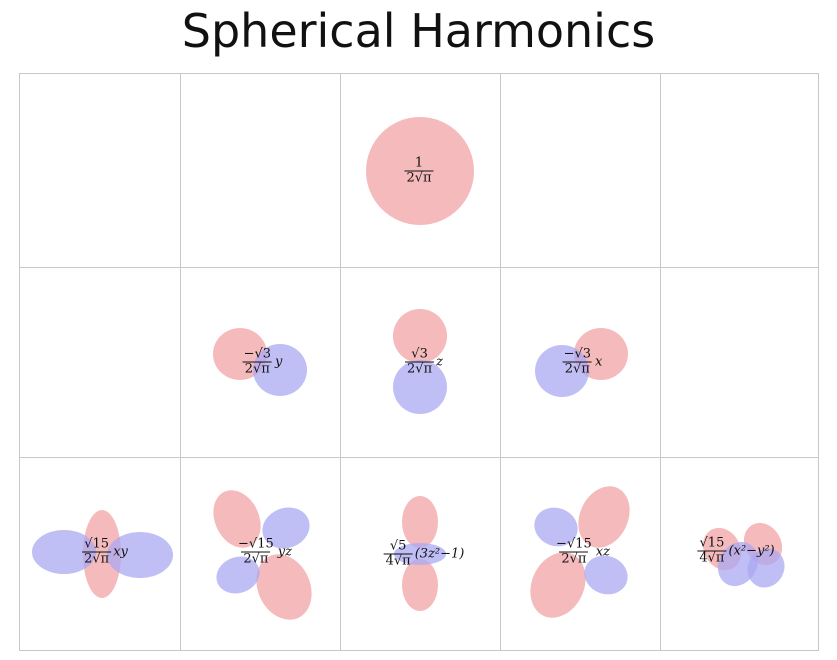 This screenshot has height=660, width=837. I want to click on cell-l1-m-1: −√3 2√π y, so click(260, 362).